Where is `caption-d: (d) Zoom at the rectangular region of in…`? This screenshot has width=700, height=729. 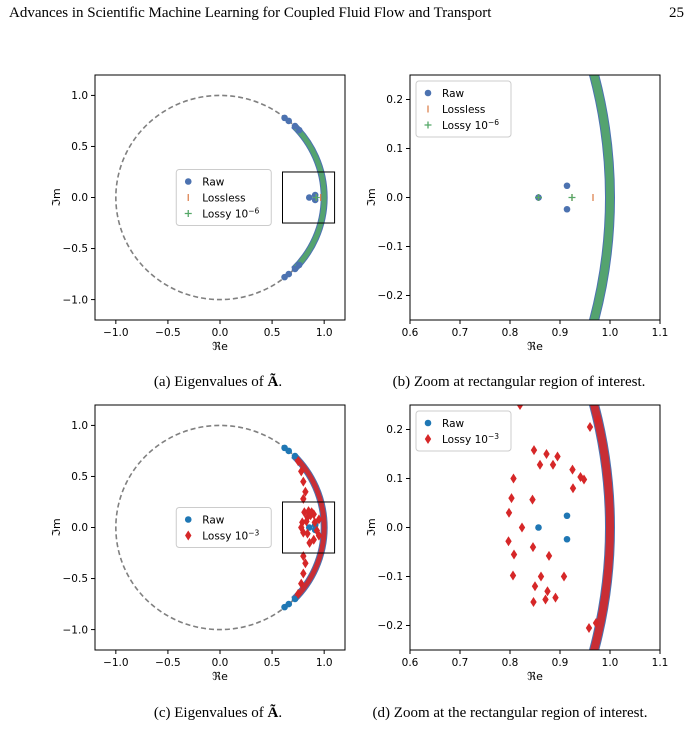 caption-d: (d) Zoom at the rectangular region of in… is located at coordinates (510, 713).